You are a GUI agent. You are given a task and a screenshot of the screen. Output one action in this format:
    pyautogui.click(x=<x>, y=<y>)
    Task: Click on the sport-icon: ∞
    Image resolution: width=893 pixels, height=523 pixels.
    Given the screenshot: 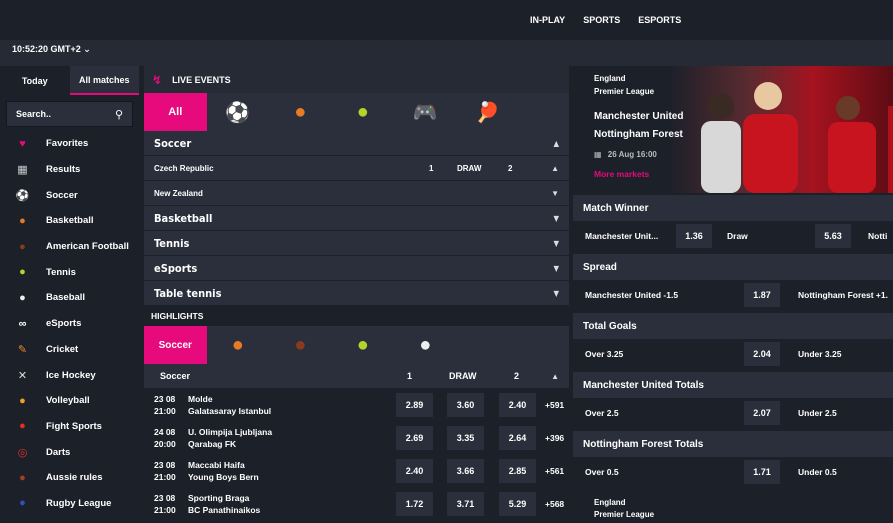 What is the action you would take?
    pyautogui.click(x=22, y=323)
    